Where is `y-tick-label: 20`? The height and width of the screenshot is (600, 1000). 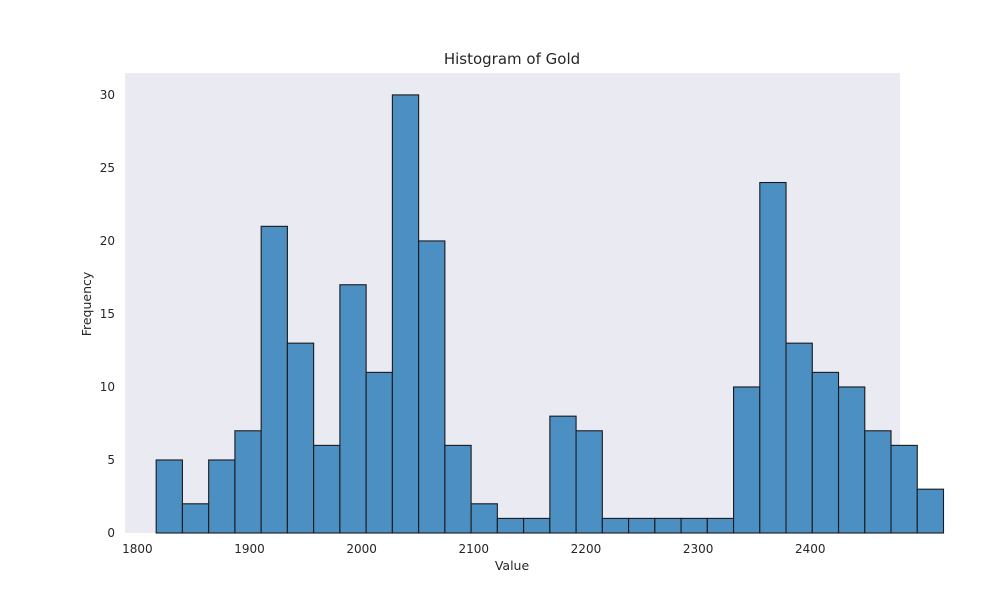 y-tick-label: 20 is located at coordinates (107, 241).